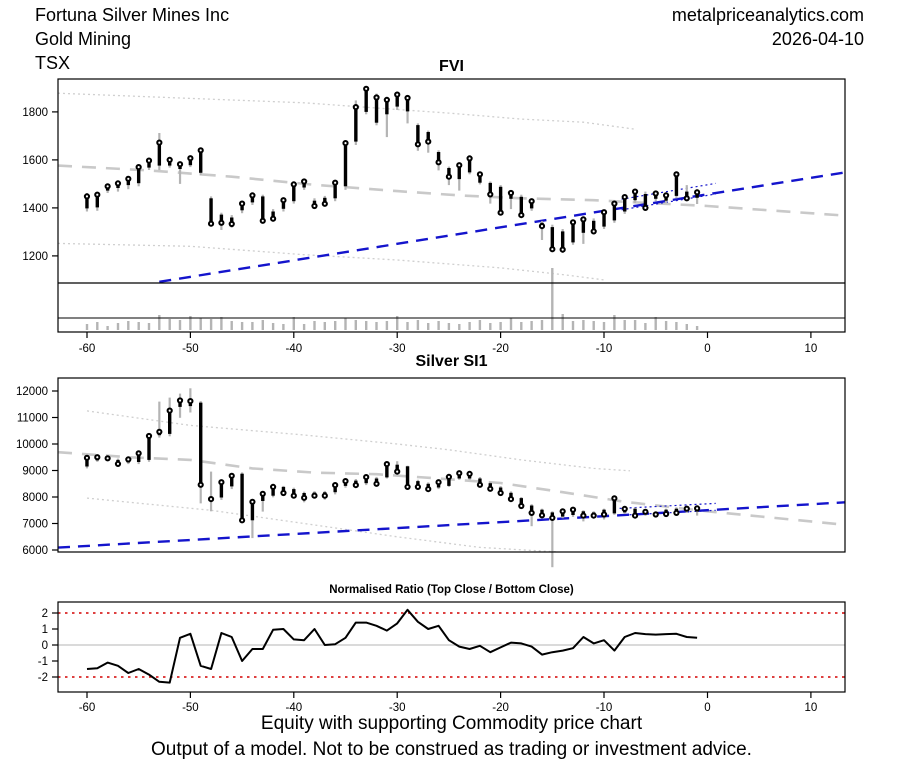 This screenshot has height=777, width=897. Describe the element at coordinates (35, 161) in the screenshot. I see `svg-text: 1600` at that location.